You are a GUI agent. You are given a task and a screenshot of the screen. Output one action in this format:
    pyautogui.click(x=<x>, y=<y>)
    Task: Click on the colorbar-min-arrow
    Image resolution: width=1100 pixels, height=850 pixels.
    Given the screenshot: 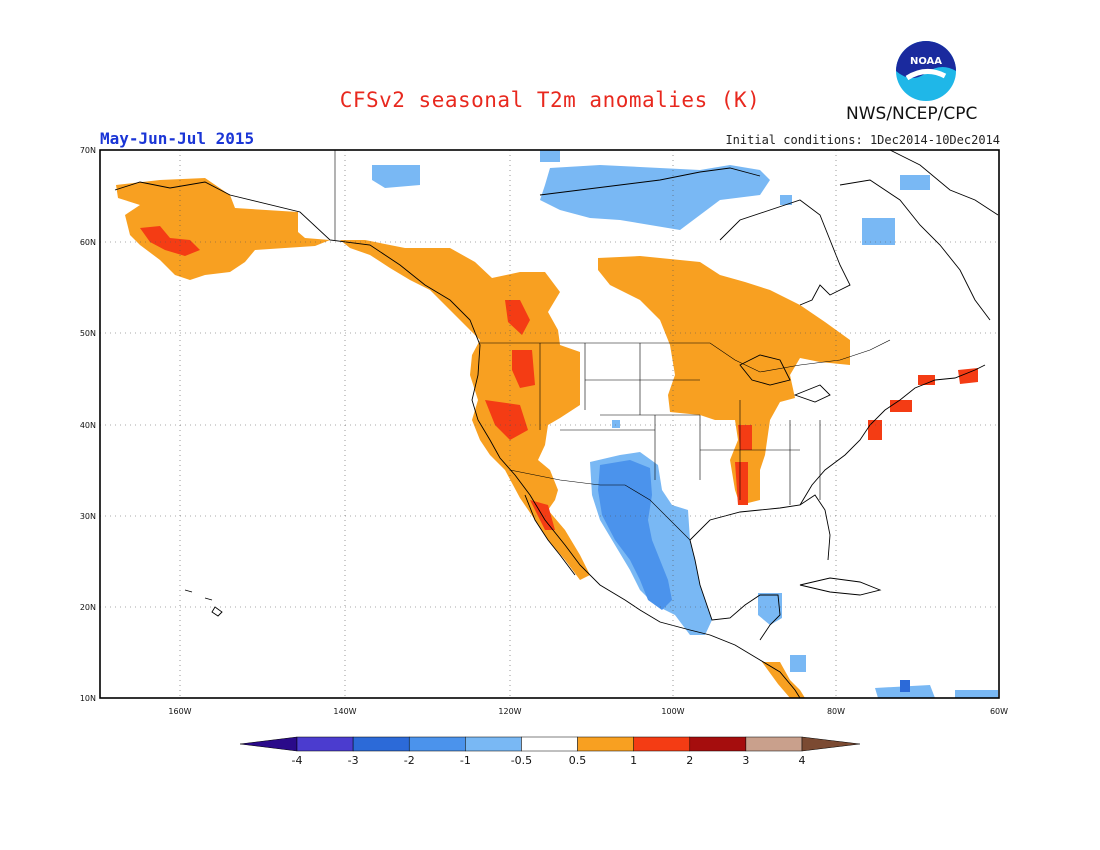 What is the action you would take?
    pyautogui.click(x=268, y=744)
    